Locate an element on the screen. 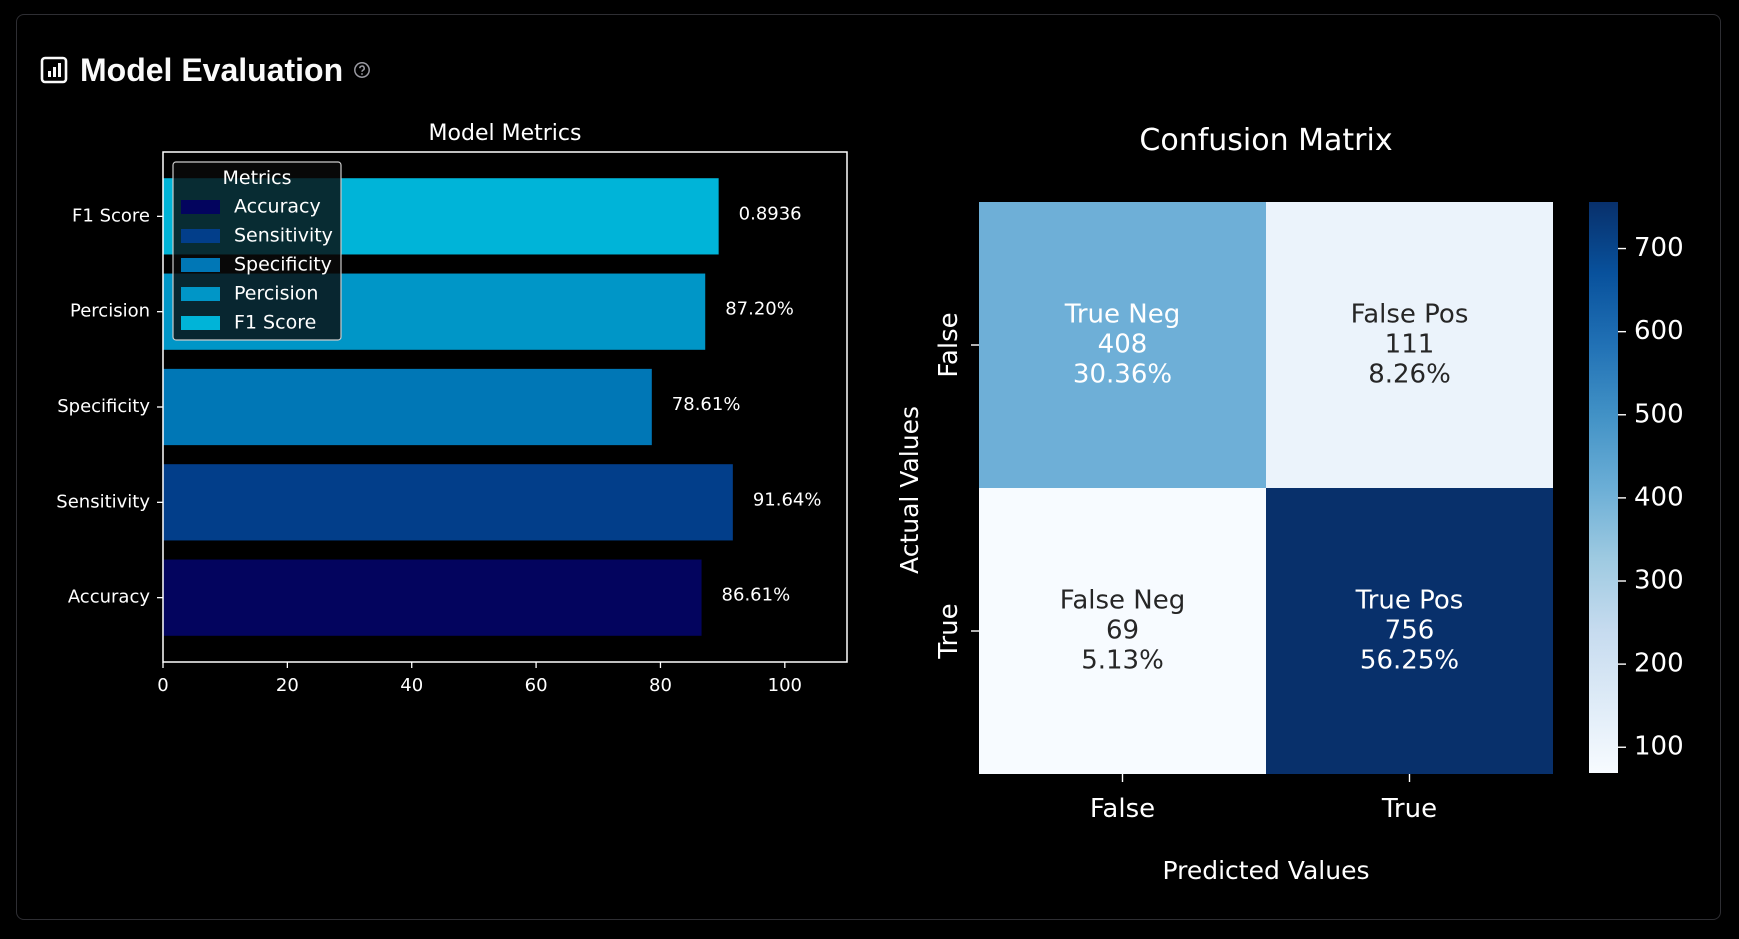  heatmap-xlabel: Predicted Values is located at coordinates (1266, 870).